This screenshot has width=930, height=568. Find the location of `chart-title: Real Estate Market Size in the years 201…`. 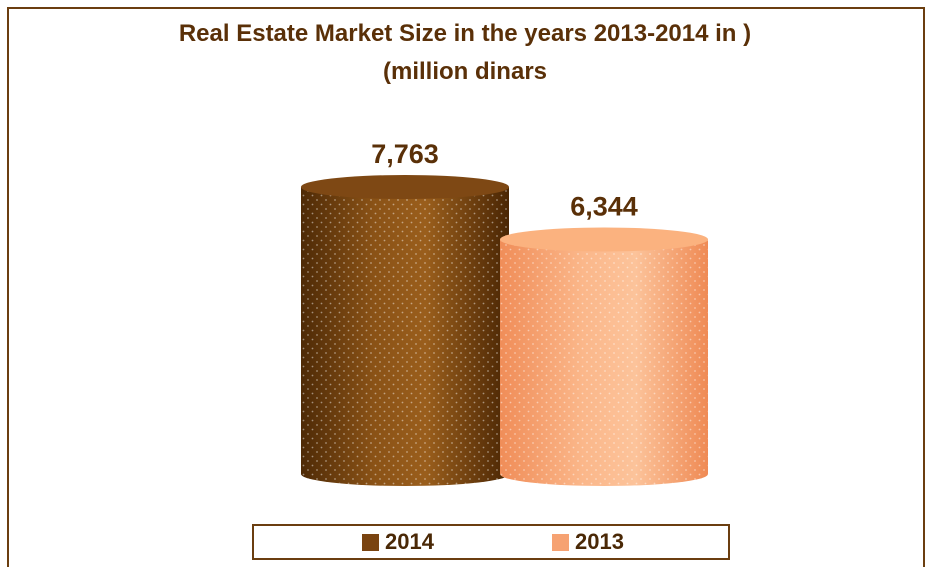

chart-title: Real Estate Market Size in the years 201… is located at coordinates (465, 33).